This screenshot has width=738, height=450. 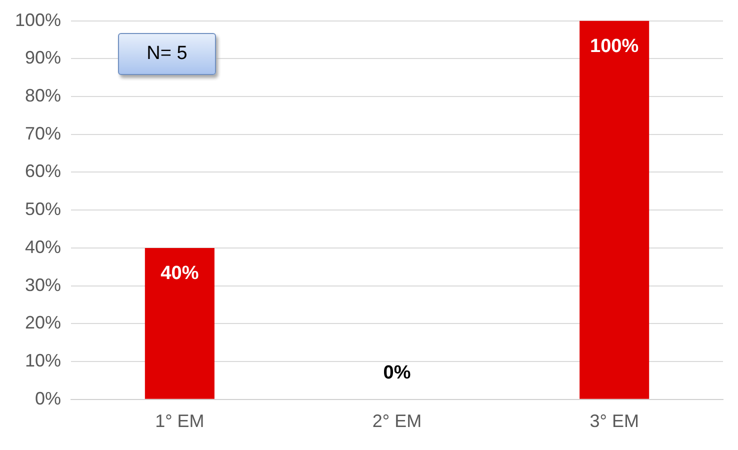 What do you see at coordinates (397, 421) in the screenshot?
I see `x-tick-label: 2° EM` at bounding box center [397, 421].